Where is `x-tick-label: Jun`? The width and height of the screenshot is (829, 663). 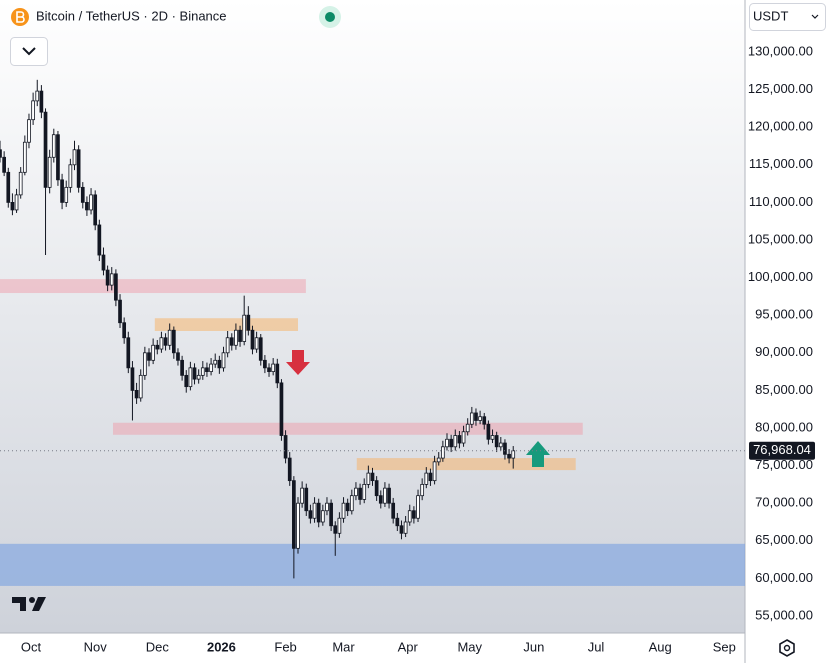 x-tick-label: Jun is located at coordinates (533, 646).